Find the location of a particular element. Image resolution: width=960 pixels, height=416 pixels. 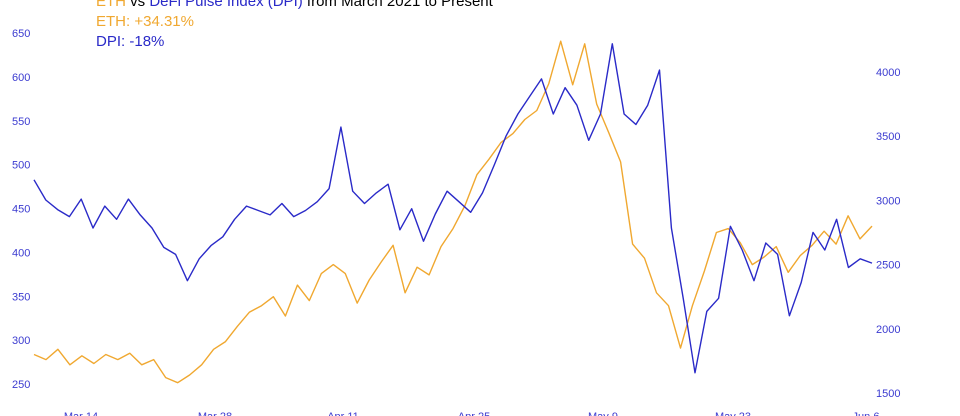

x-axis-tick-label: May 23 is located at coordinates (733, 413).